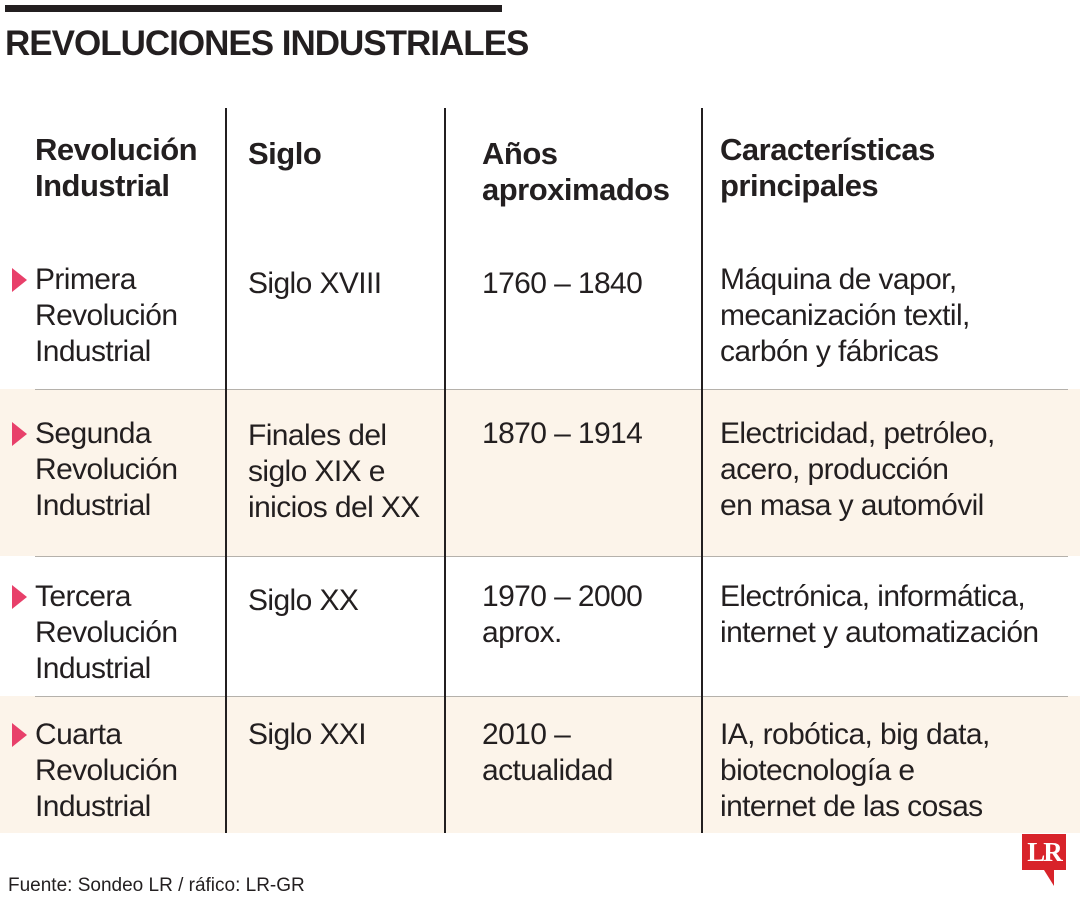 This screenshot has width=1080, height=900. Describe the element at coordinates (78, 734) in the screenshot. I see `cell-line: Cuarta` at that location.